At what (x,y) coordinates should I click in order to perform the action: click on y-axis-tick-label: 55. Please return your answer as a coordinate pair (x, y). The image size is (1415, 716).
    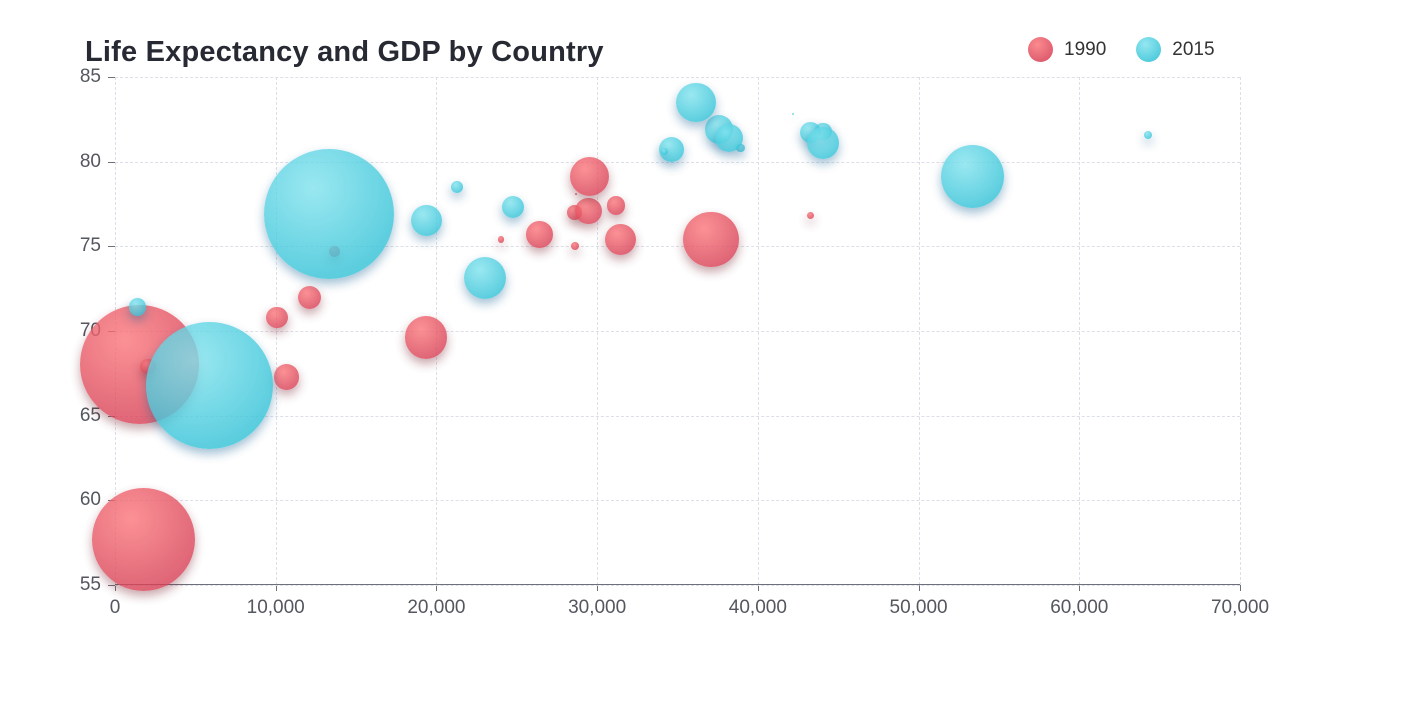
    Looking at the image, I should click on (90, 584).